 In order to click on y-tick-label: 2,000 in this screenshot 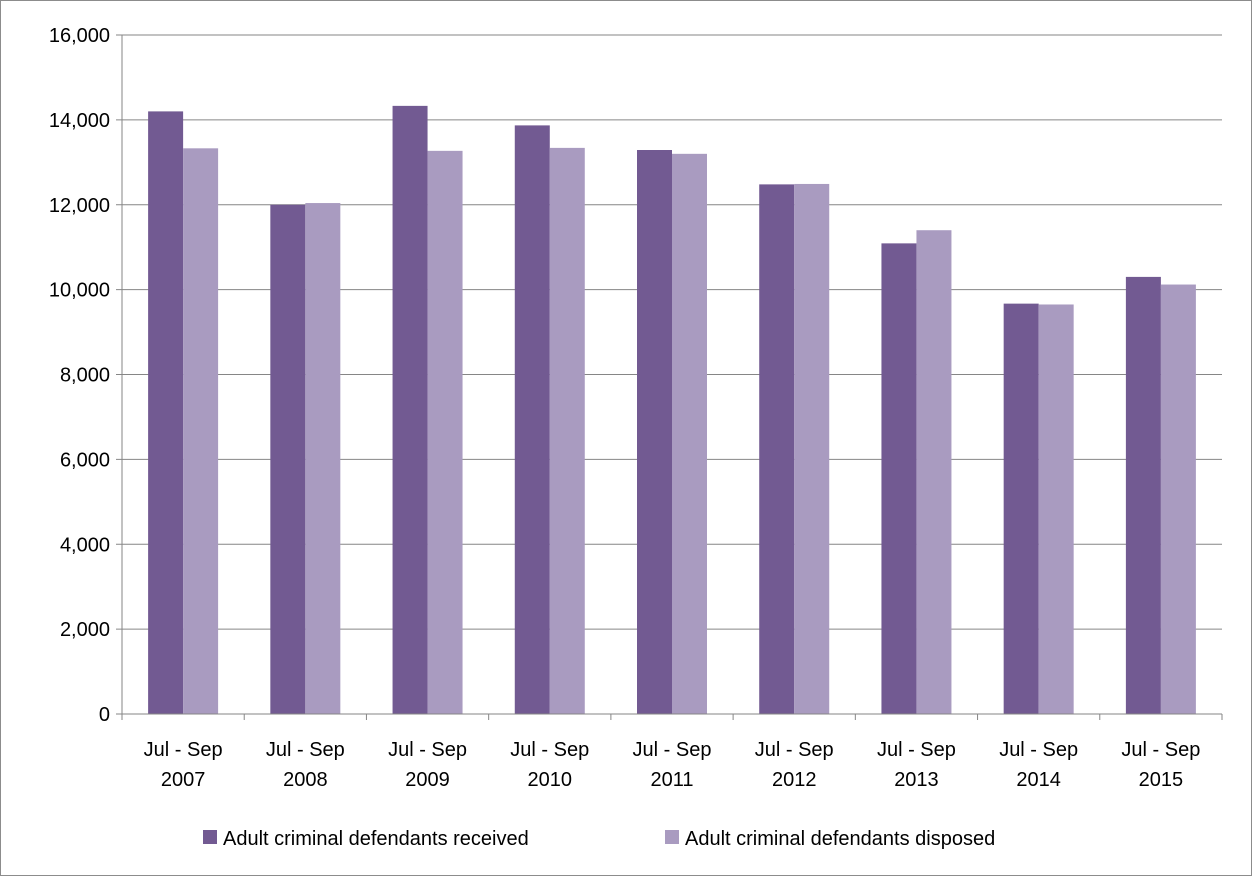, I will do `click(85, 630)`.